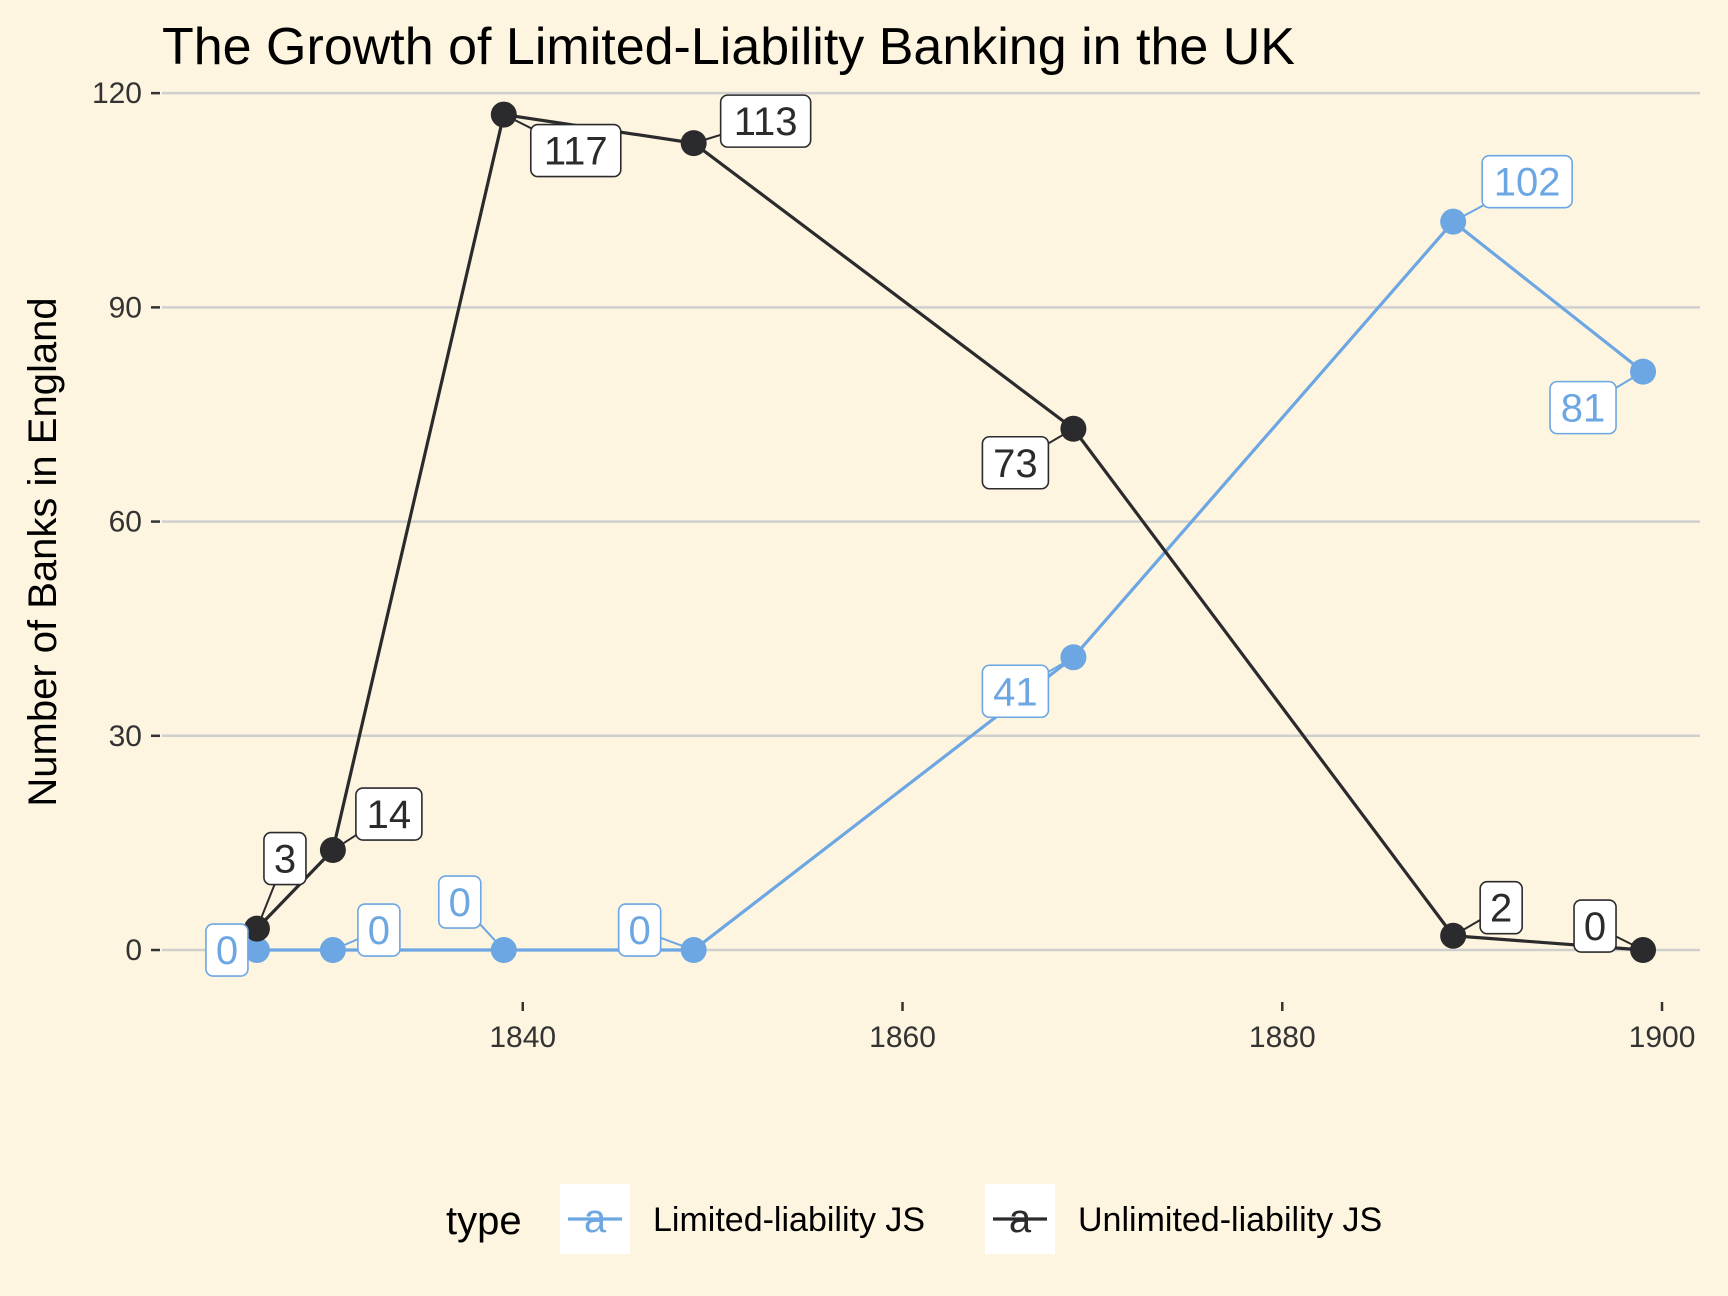 This screenshot has width=1728, height=1296. What do you see at coordinates (902, 1037) in the screenshot?
I see `x-tick-label: 1860` at bounding box center [902, 1037].